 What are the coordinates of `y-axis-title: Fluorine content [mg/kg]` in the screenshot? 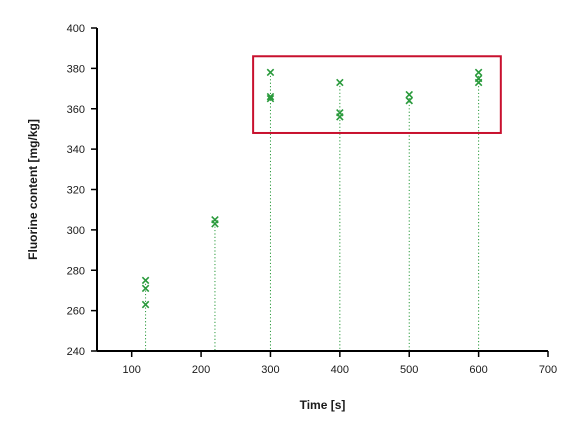 It's located at (33, 189).